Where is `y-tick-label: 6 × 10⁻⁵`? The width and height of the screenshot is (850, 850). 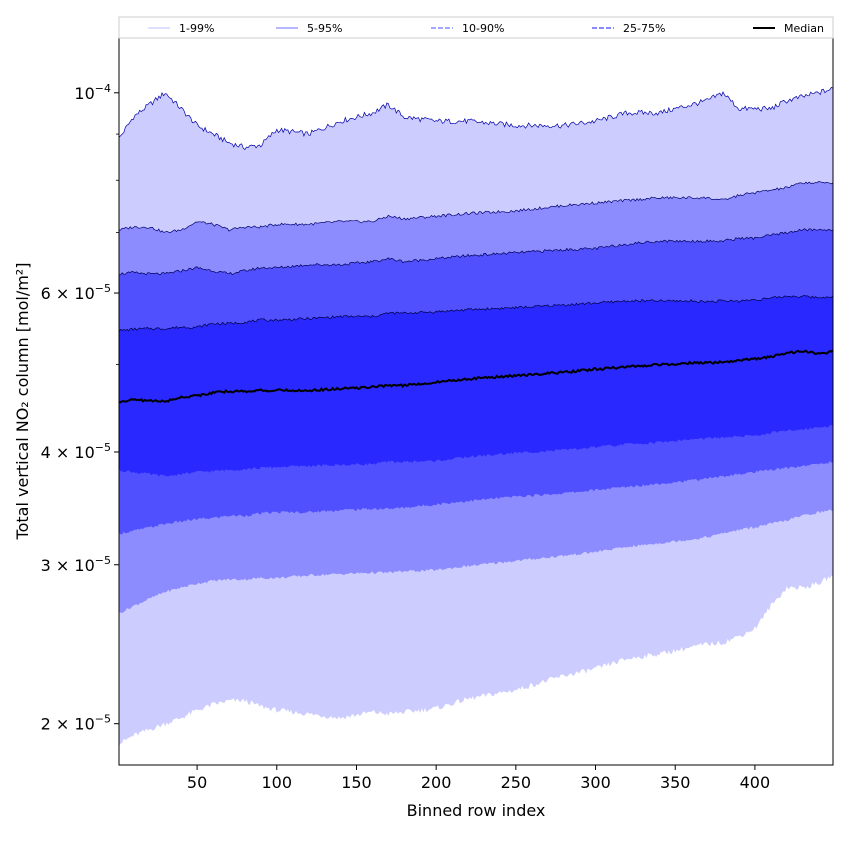
y-tick-label: 6 × 10⁻⁵ is located at coordinates (76, 292).